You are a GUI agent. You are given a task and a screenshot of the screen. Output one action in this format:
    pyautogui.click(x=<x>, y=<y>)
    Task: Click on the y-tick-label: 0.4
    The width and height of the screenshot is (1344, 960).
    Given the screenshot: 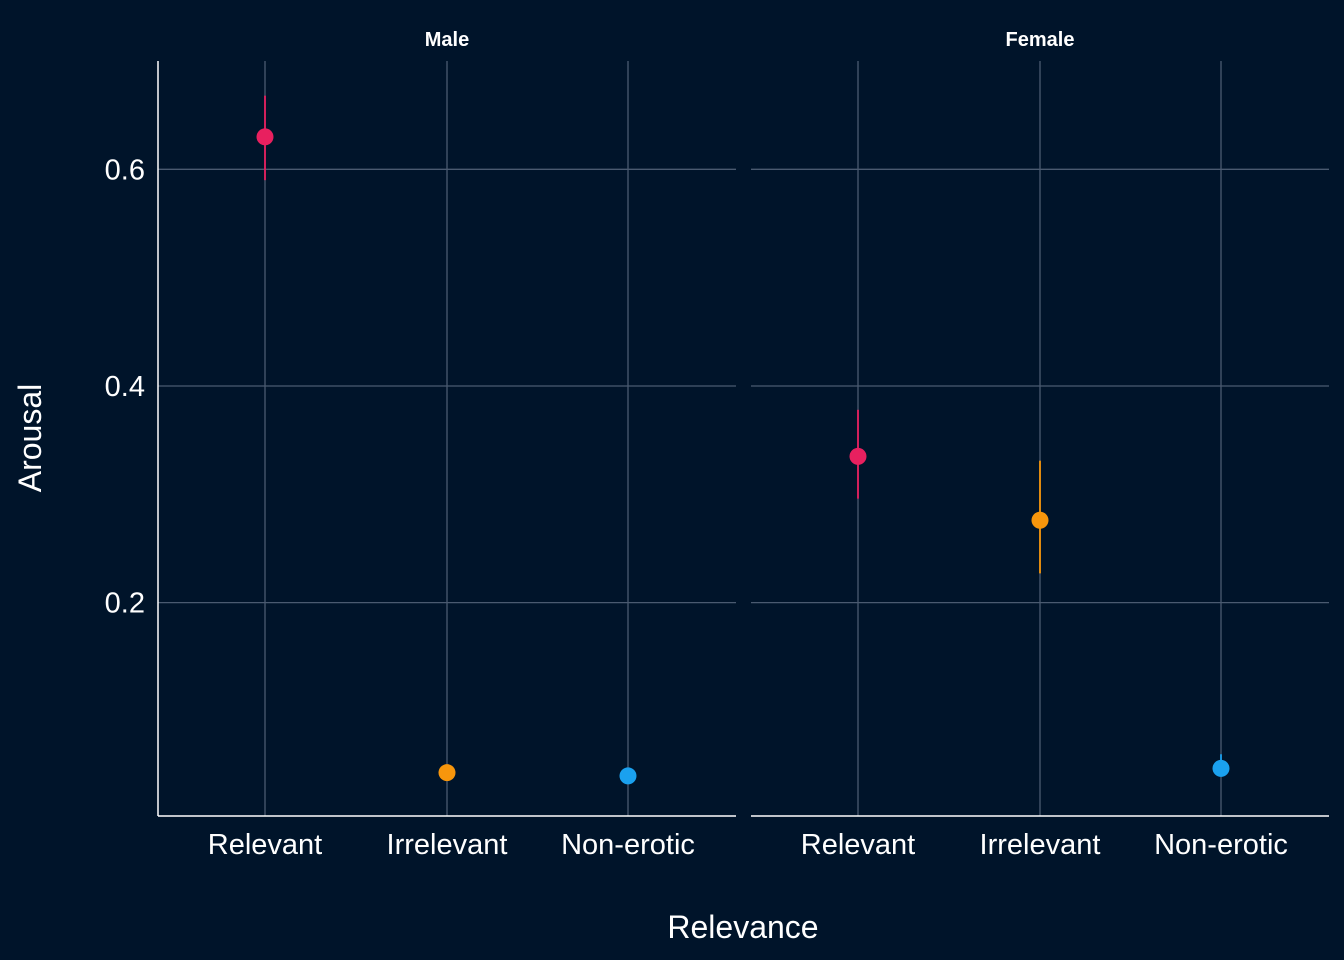 What is the action you would take?
    pyautogui.click(x=125, y=387)
    